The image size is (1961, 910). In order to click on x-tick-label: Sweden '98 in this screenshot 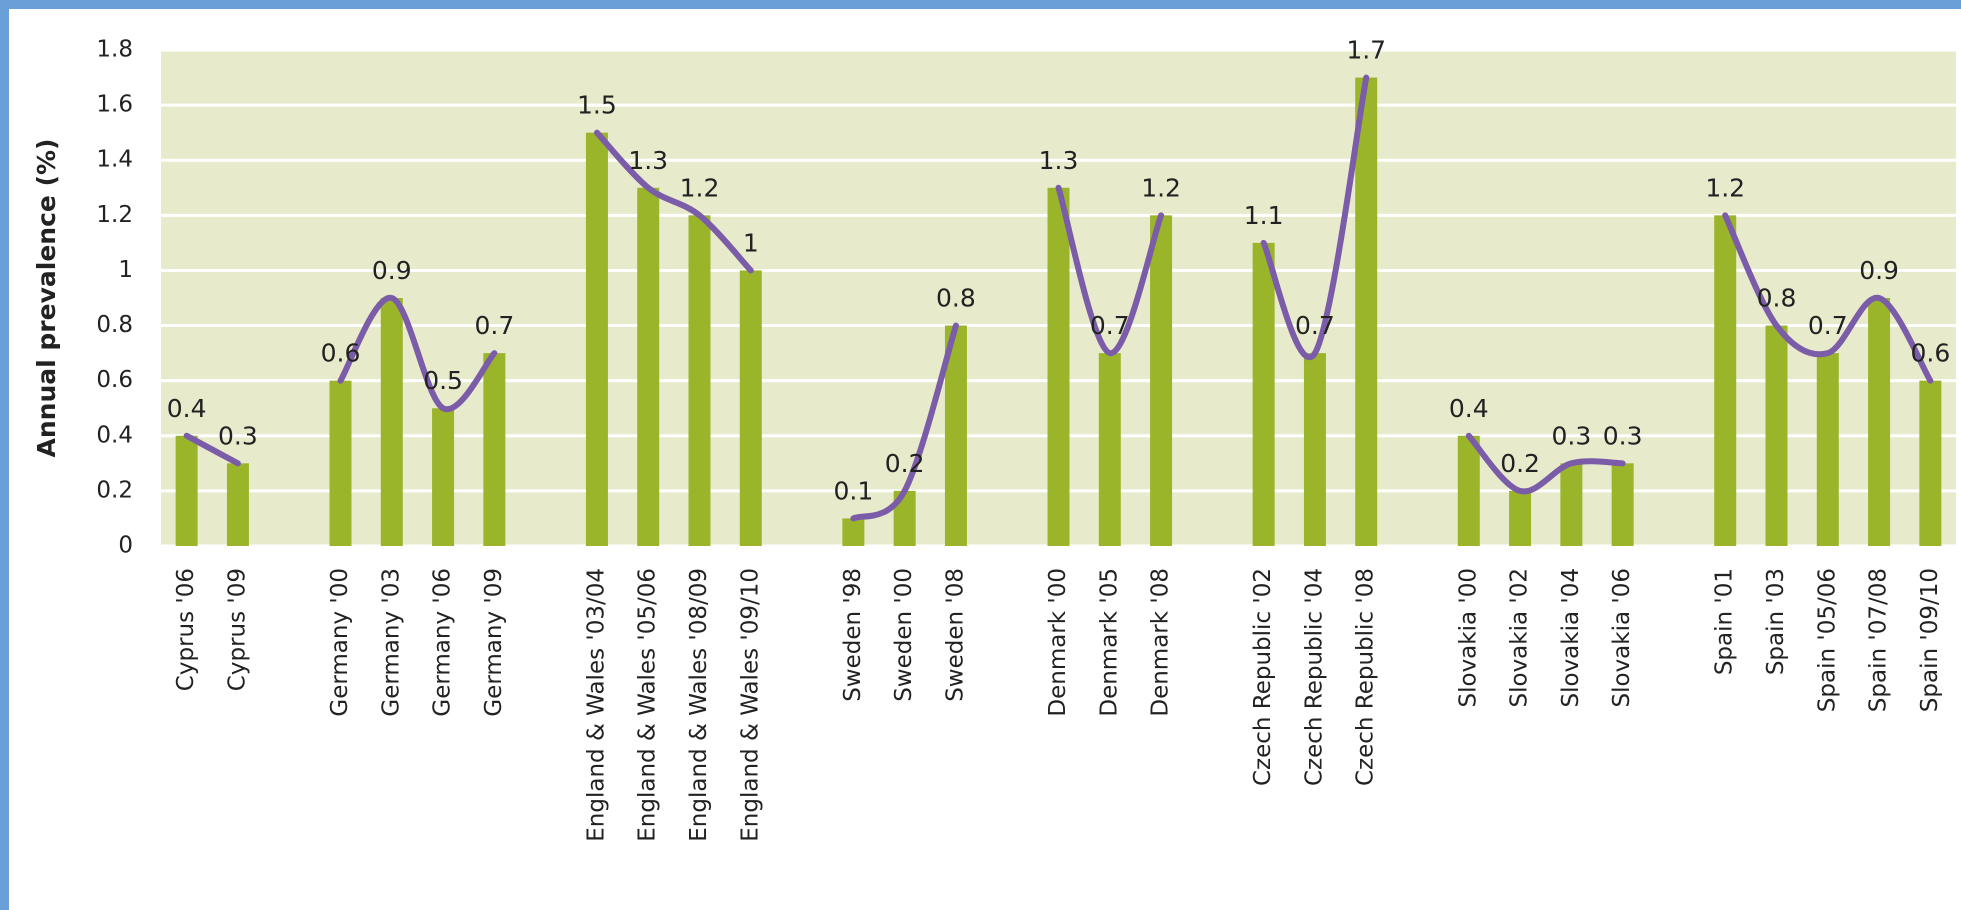, I will do `click(853, 635)`.